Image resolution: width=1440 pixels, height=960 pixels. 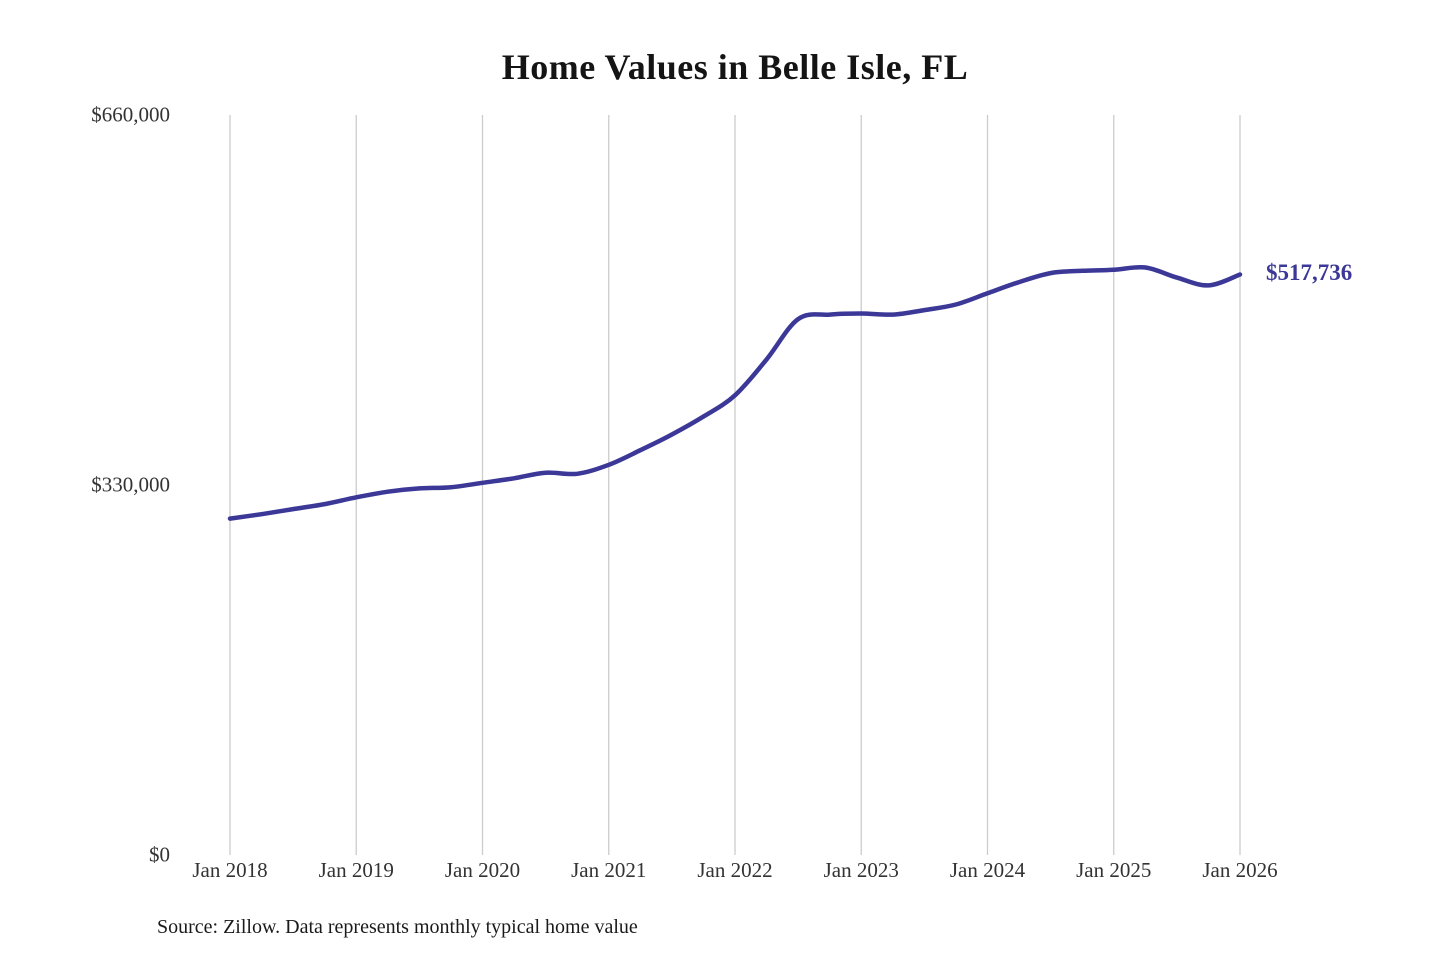 I want to click on latest-value-label: $517,736, so click(x=1309, y=272).